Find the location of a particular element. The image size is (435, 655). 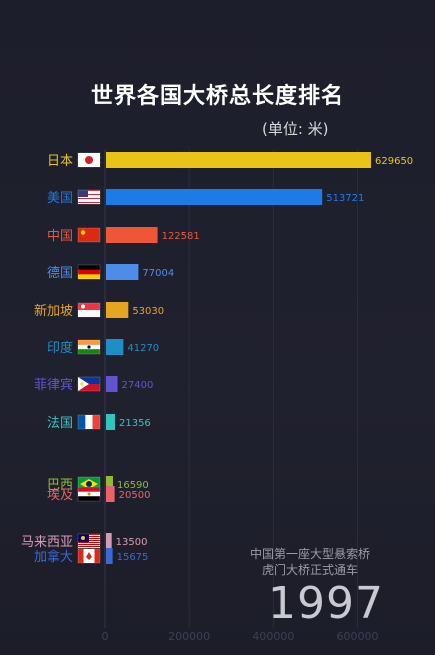

category-label: 马来西亚 is located at coordinates (47, 542).